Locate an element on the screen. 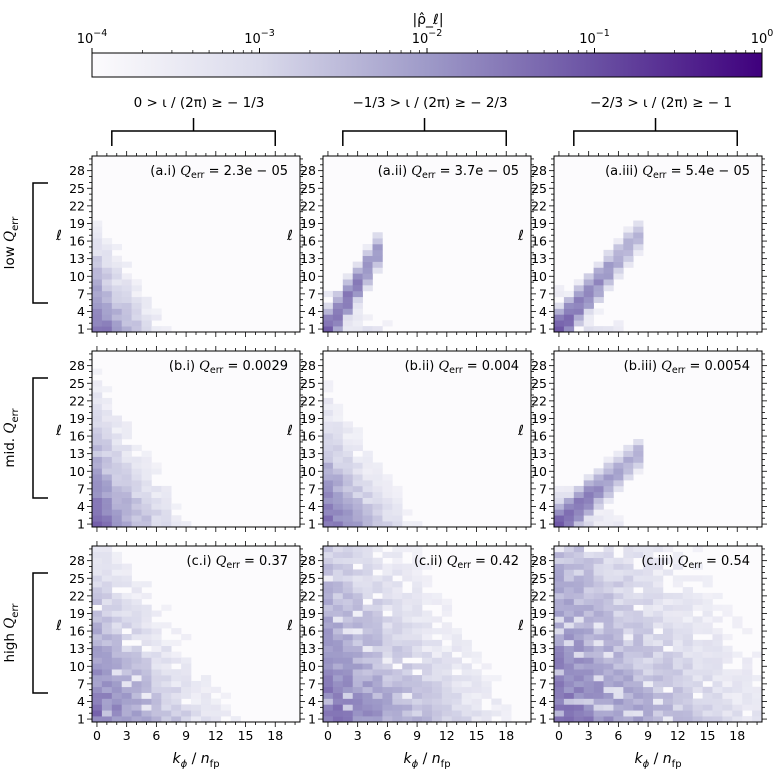  y-tick-label: 4 is located at coordinates (312, 701).